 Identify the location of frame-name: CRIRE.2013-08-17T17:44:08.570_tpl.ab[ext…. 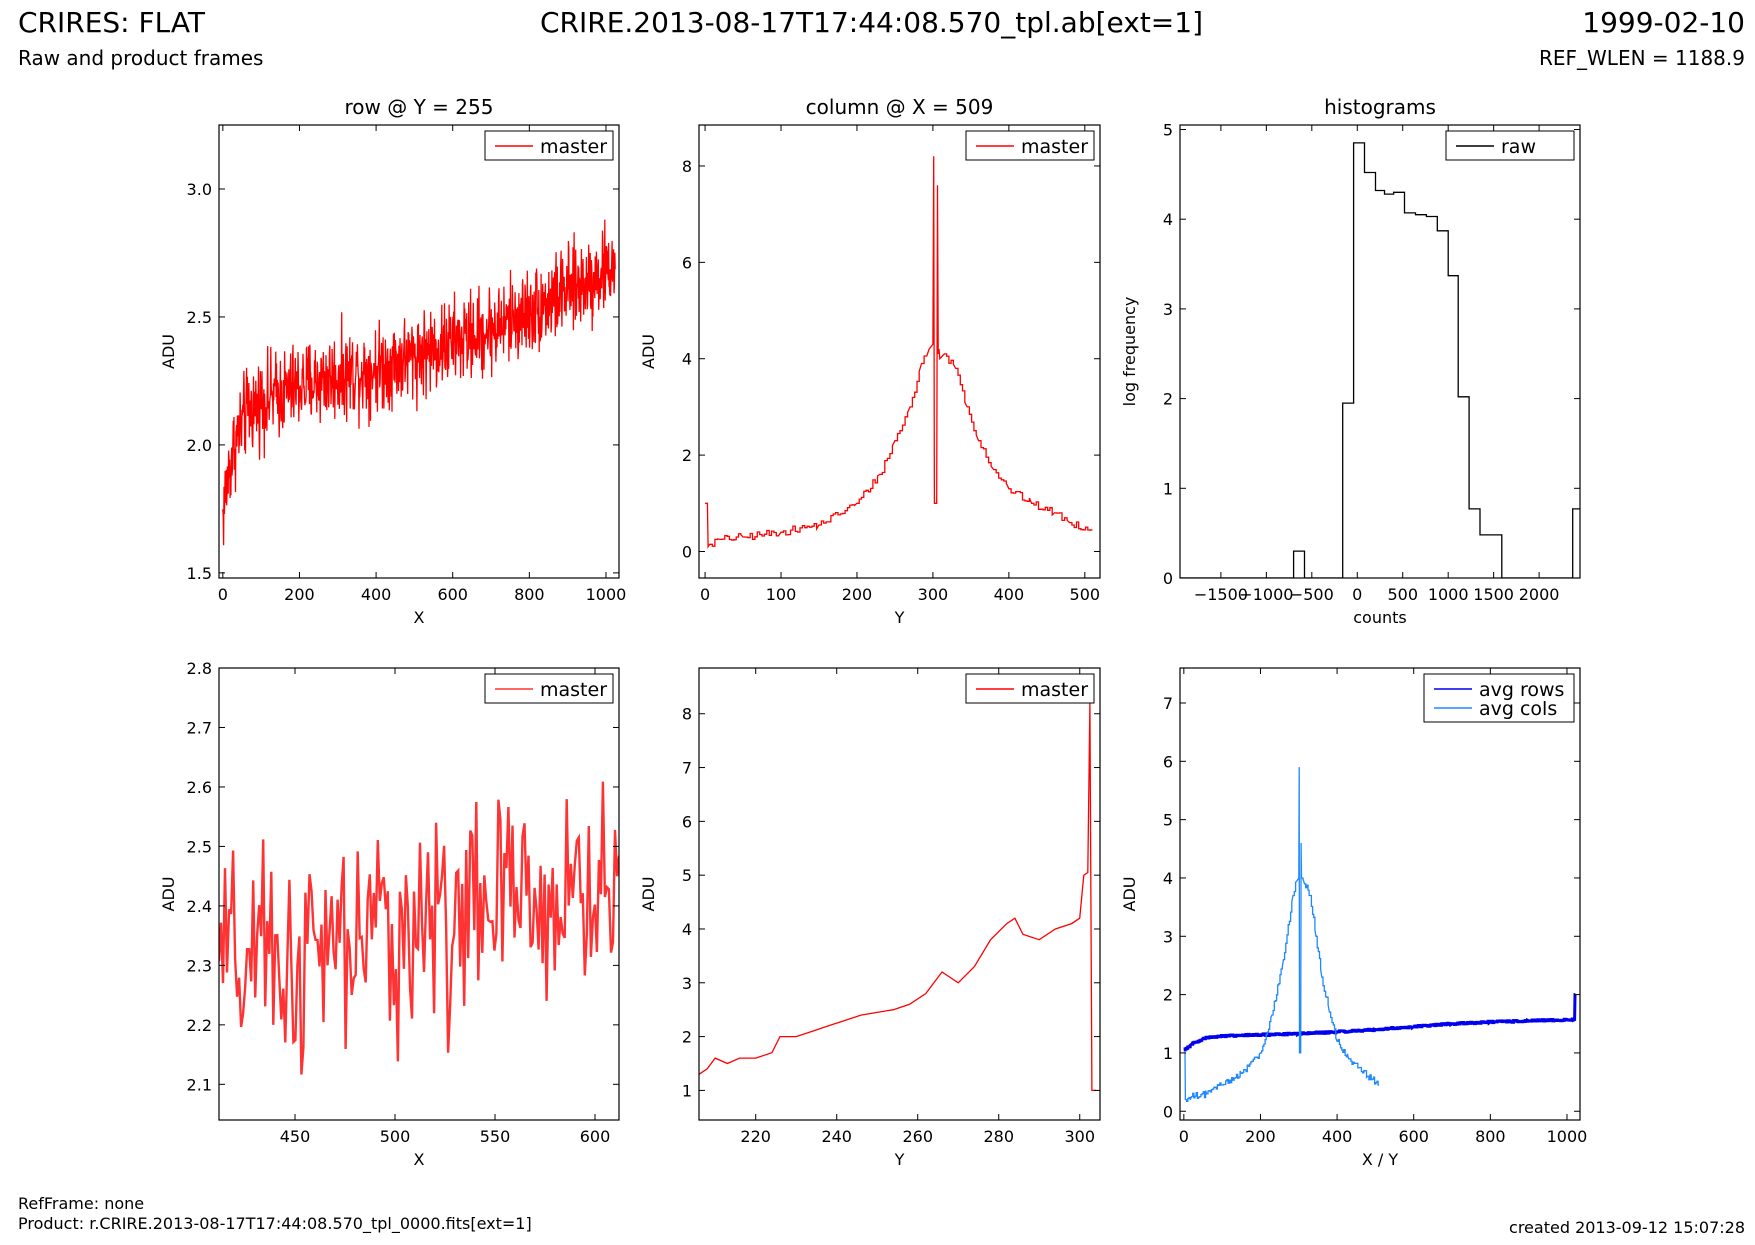
(872, 22).